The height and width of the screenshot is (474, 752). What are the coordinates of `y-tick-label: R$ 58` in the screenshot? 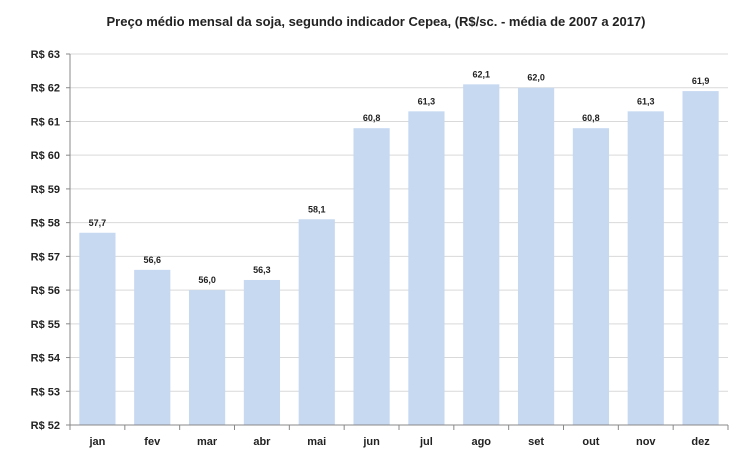 It's located at (45, 224).